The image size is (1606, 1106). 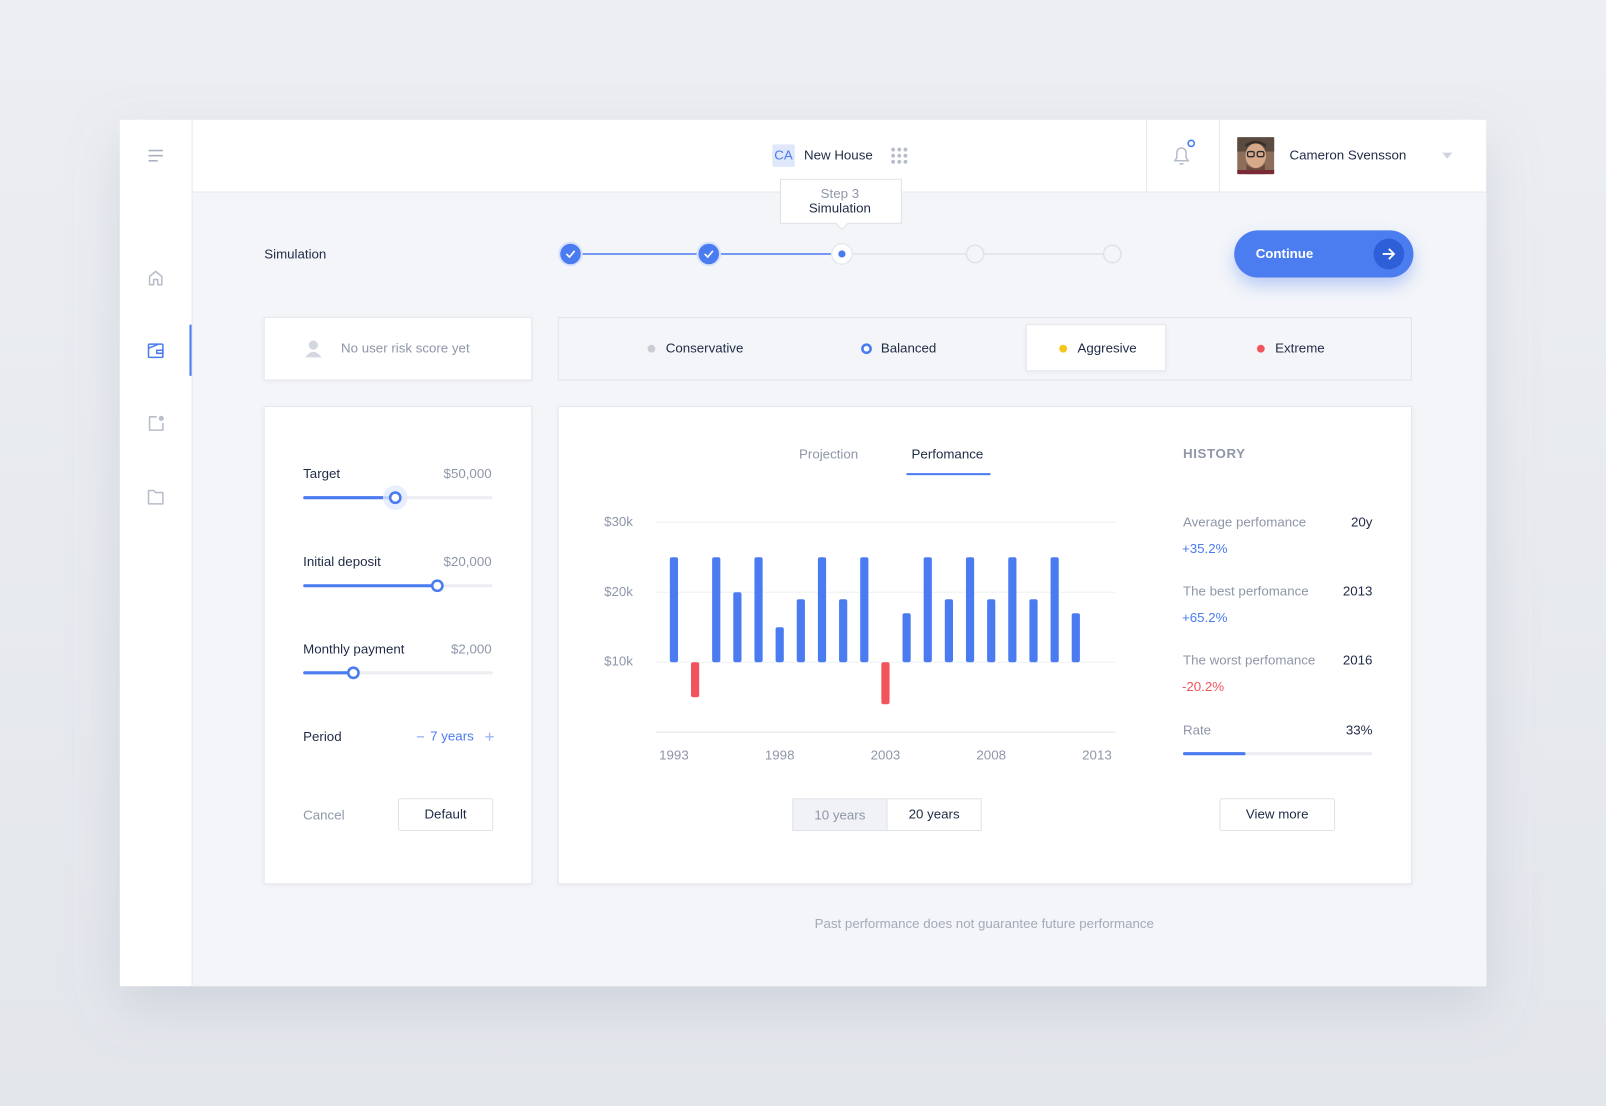 I want to click on project-initials: CA, so click(x=783, y=155).